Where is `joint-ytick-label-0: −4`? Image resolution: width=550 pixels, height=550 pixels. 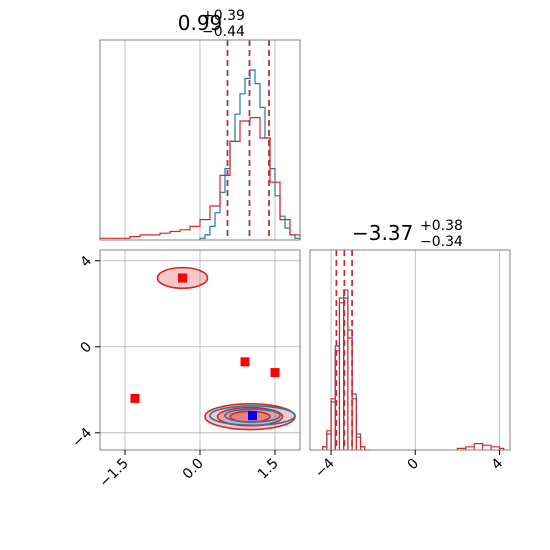 joint-ytick-label-0: −4 is located at coordinates (82, 438).